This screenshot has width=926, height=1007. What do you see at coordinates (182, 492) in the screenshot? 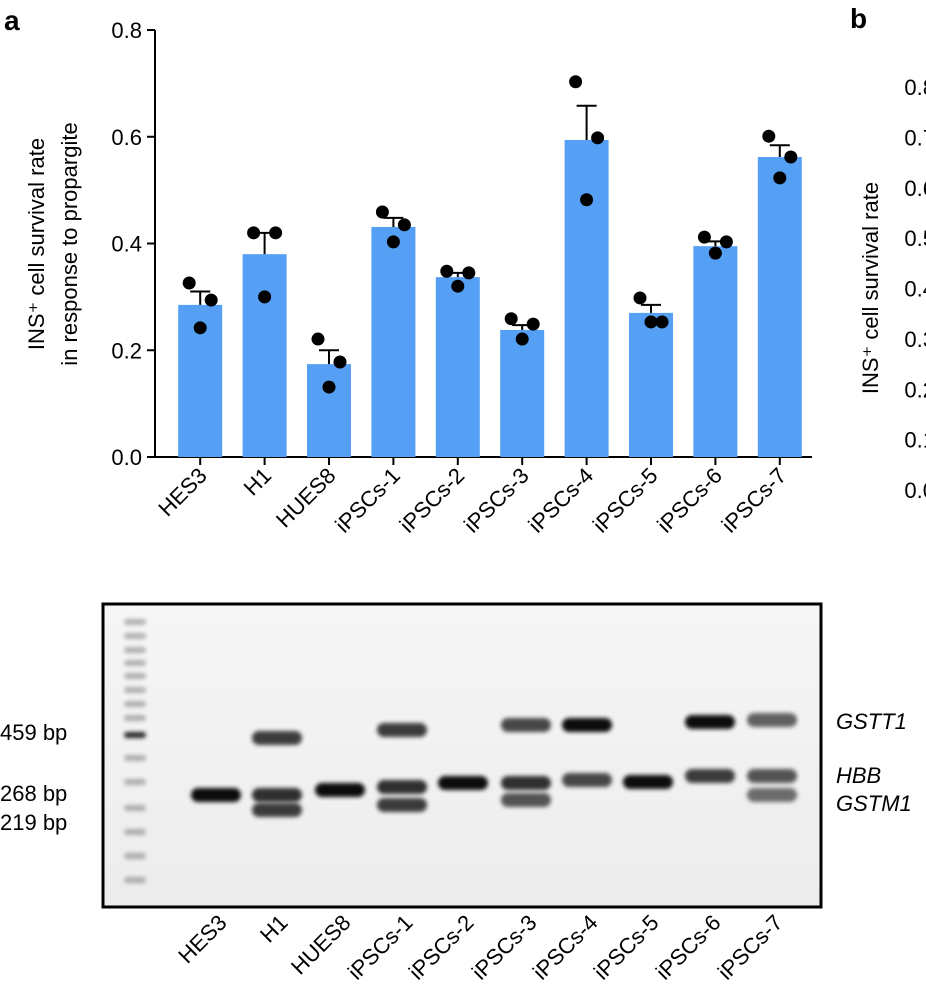
I see `x-tick-label: HES3` at bounding box center [182, 492].